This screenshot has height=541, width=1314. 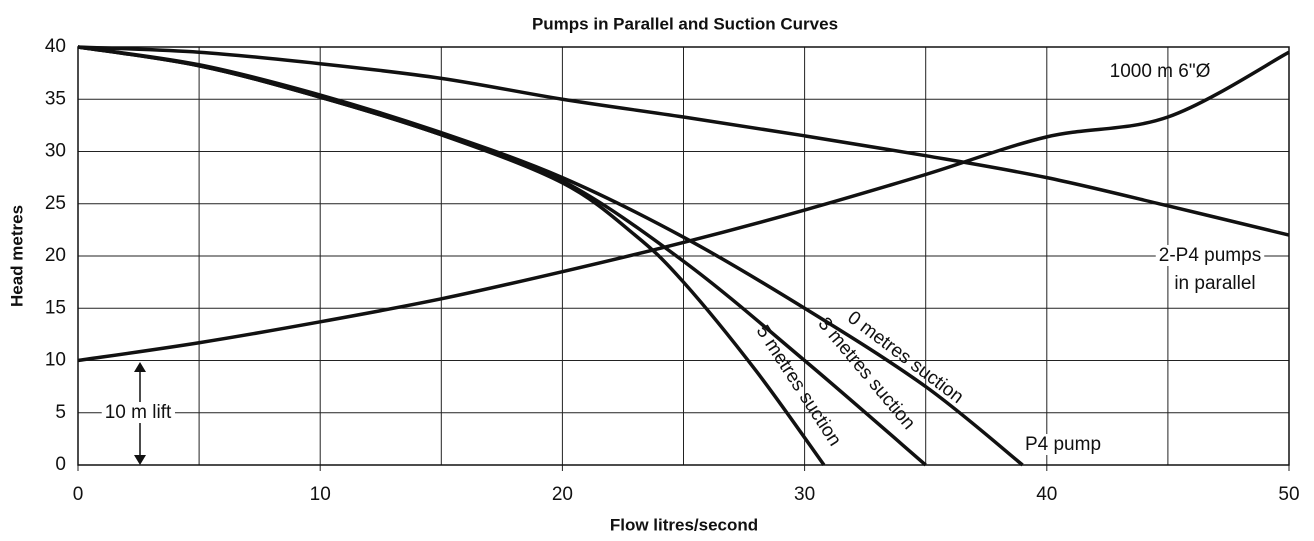 I want to click on x-tick-label: 50, so click(x=1288, y=494).